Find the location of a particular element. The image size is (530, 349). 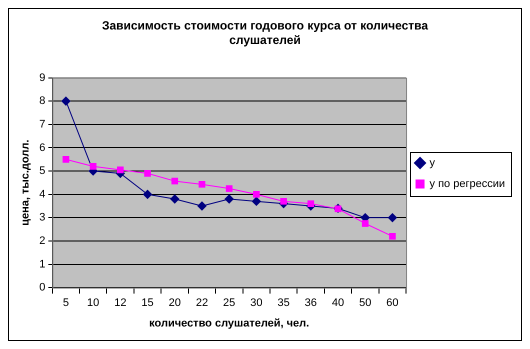

legend-label: y is located at coordinates (433, 163).